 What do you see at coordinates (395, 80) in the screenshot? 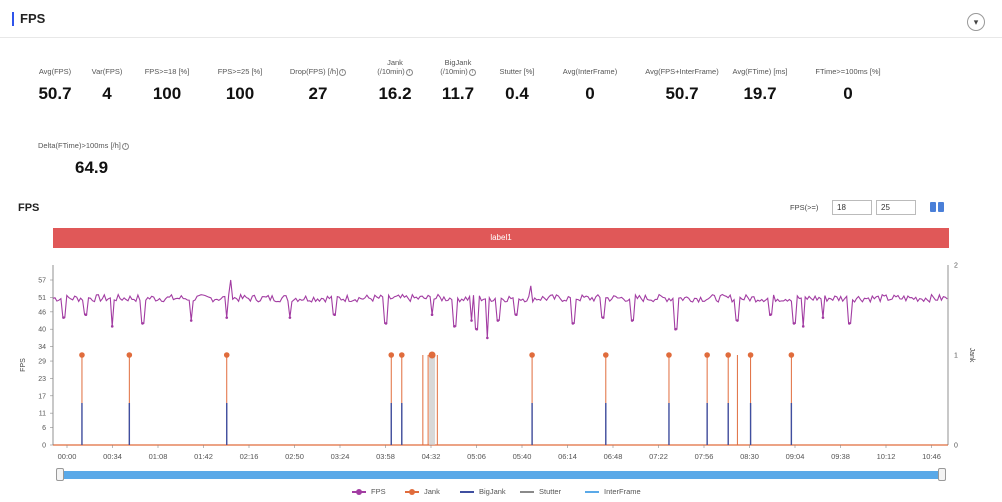
I see `metric-5: Jank (/10min) i 16.2` at bounding box center [395, 80].